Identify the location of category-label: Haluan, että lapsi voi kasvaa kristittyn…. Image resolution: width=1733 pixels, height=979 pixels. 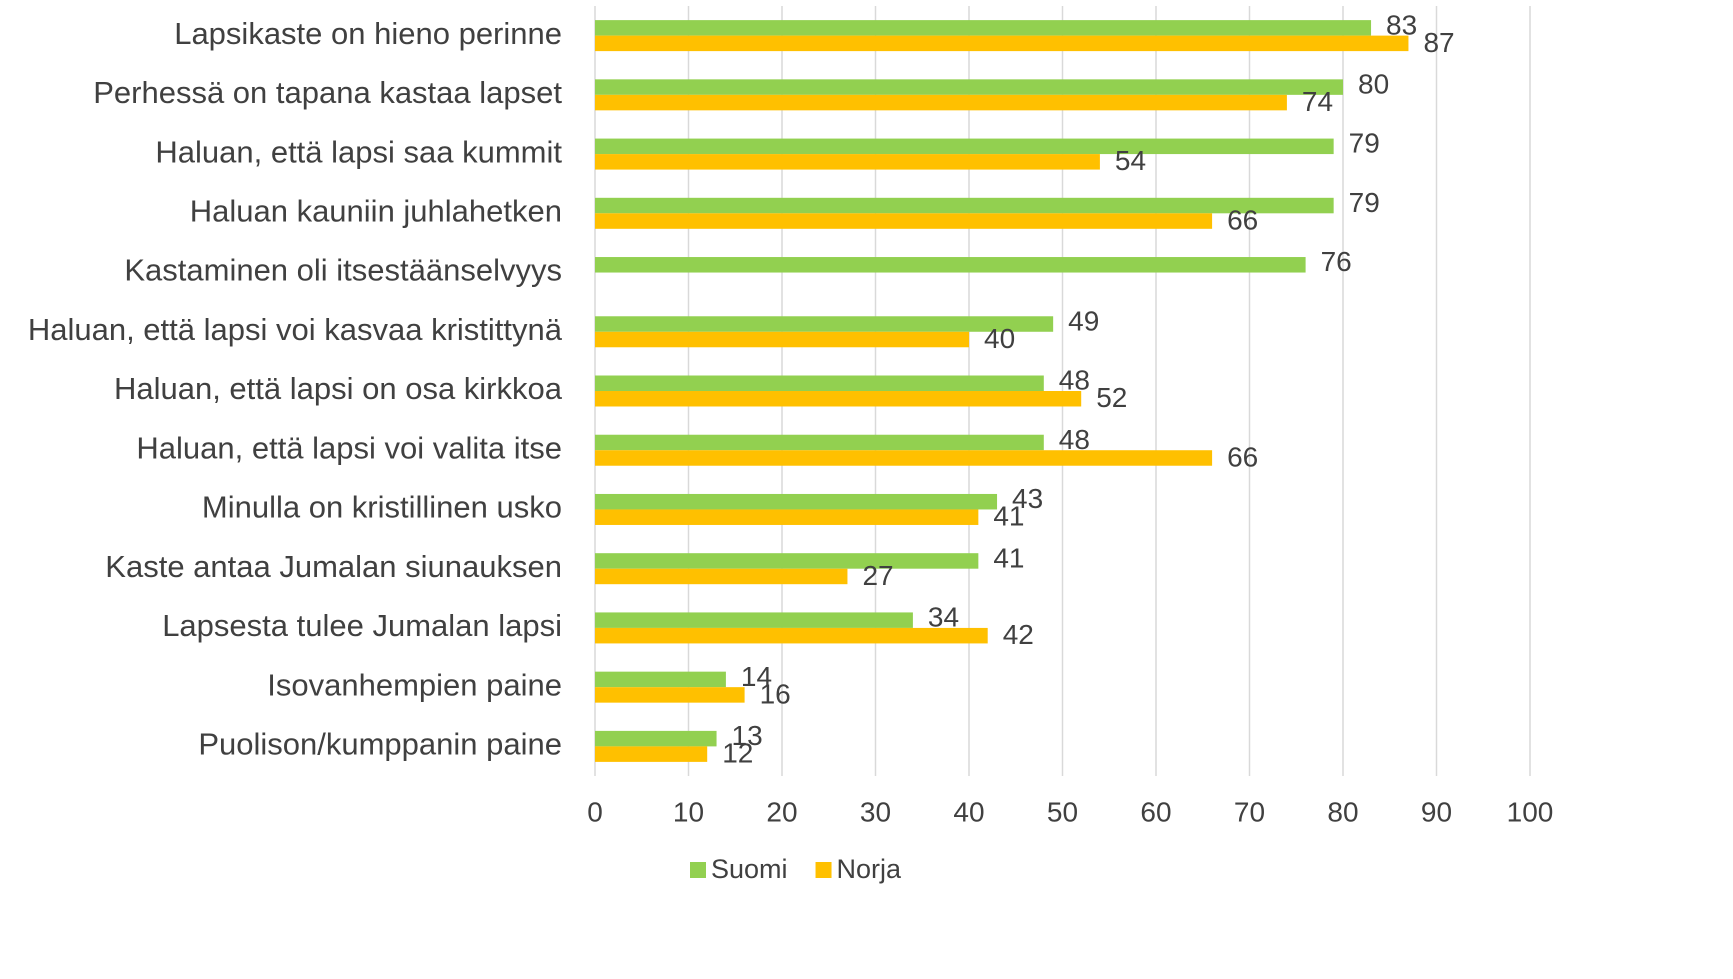
(295, 329).